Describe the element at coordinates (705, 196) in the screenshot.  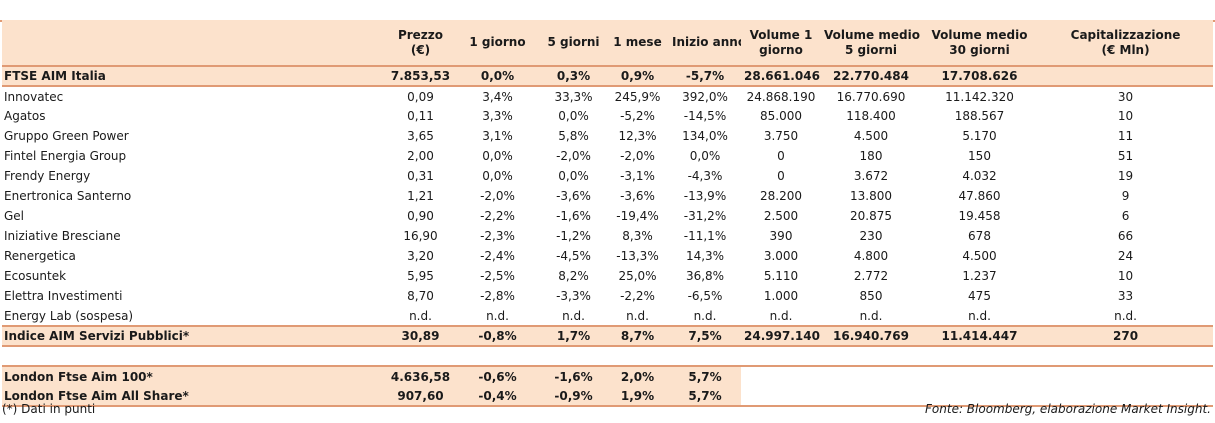
I see `cell: -13,9%` at that location.